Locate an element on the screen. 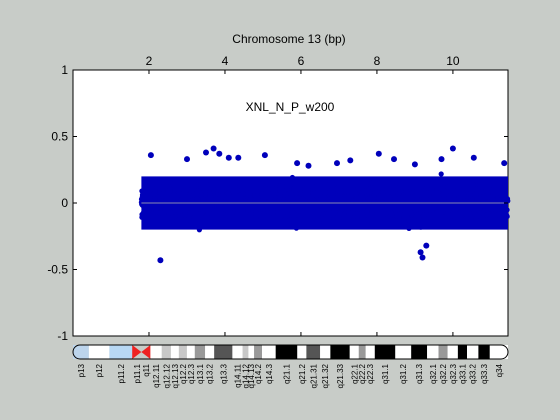  ideogram-band-label: q21.31 is located at coordinates (313, 375).